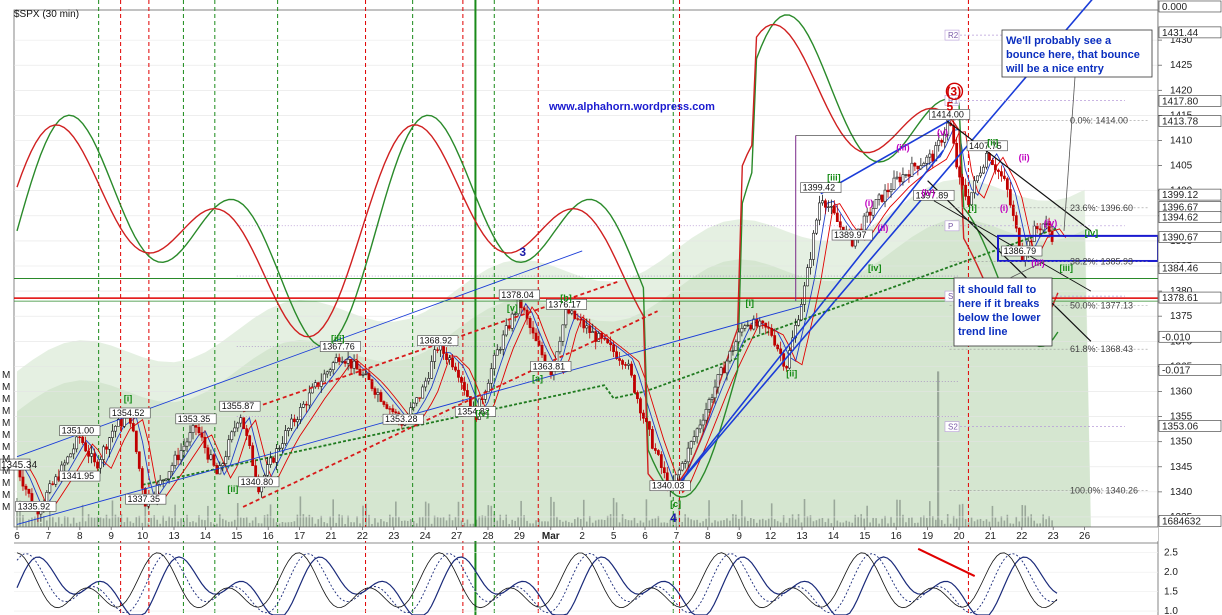  Describe the element at coordinates (928, 536) in the screenshot. I see `x-tick-label: 19` at that location.